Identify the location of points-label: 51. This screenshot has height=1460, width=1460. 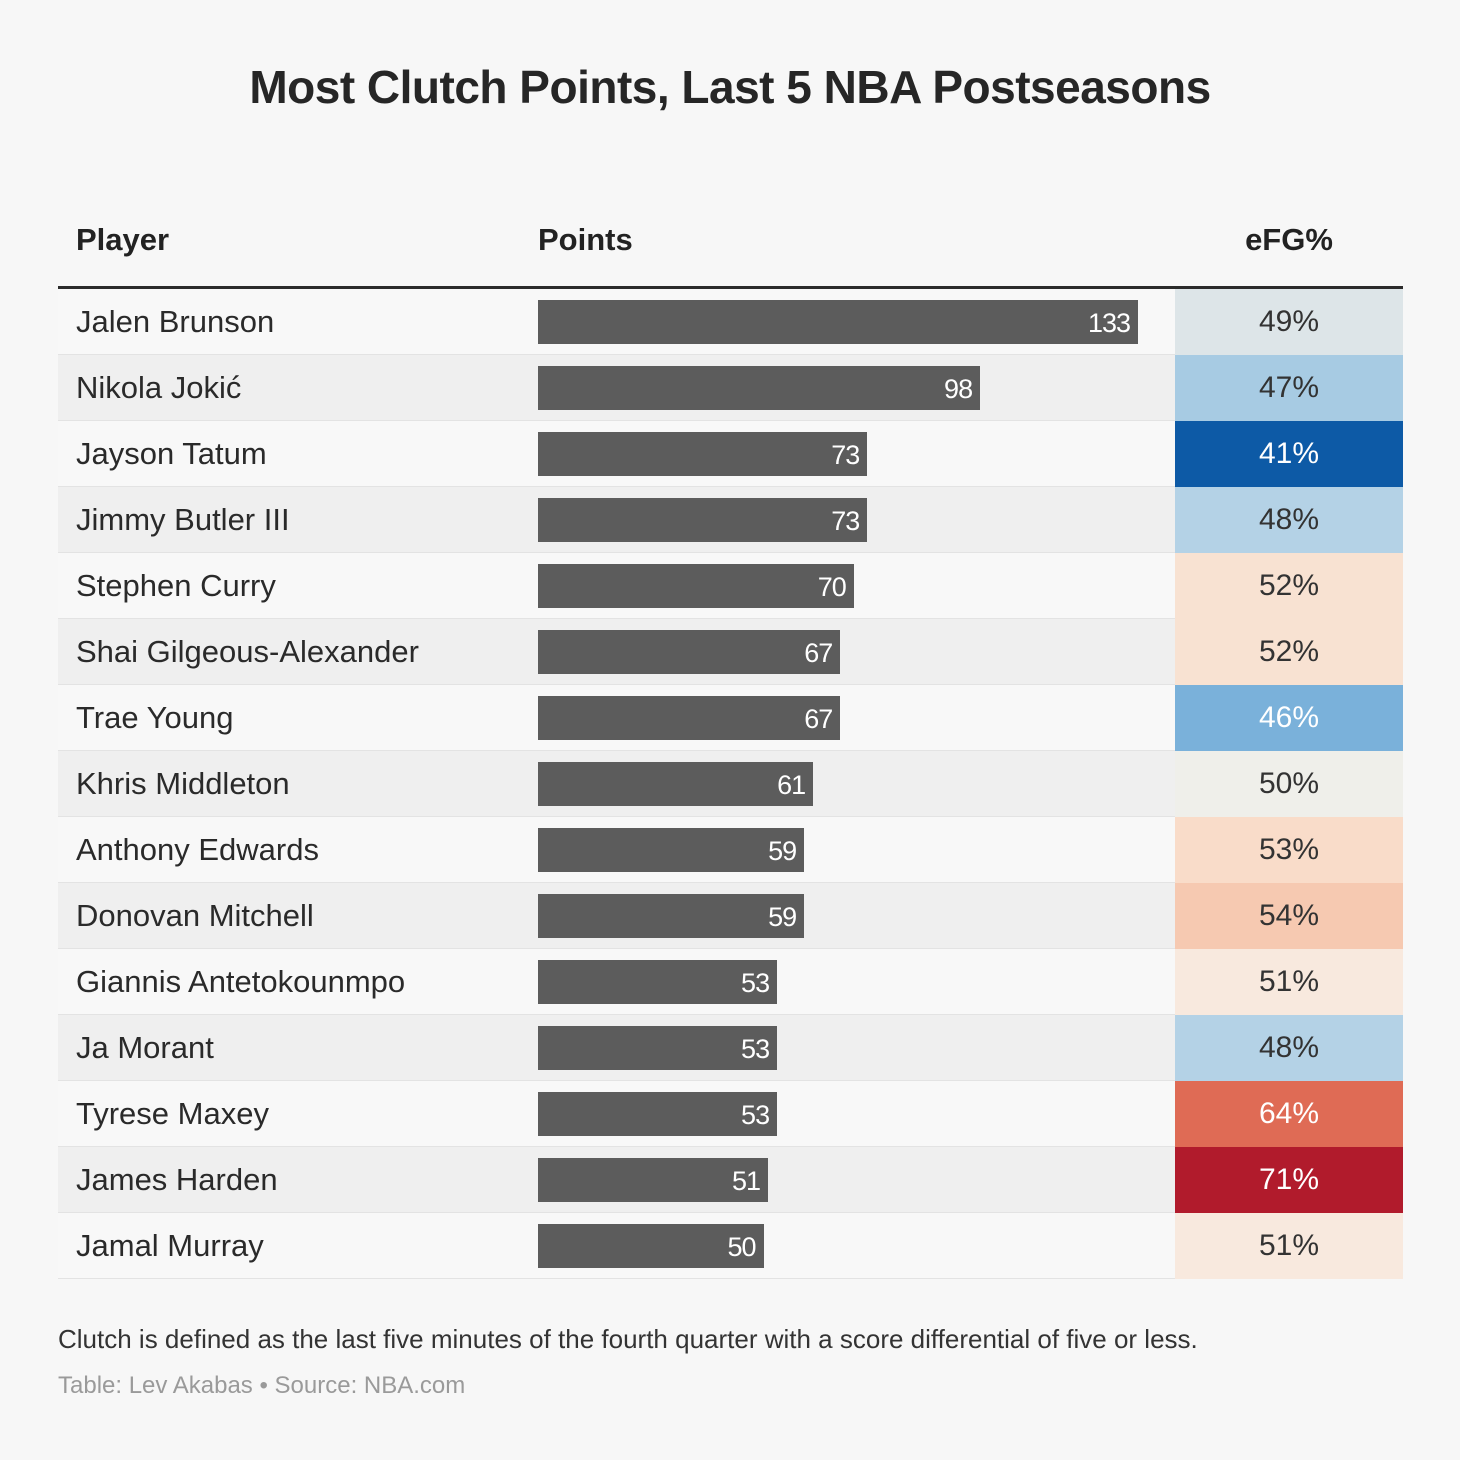
(746, 1181).